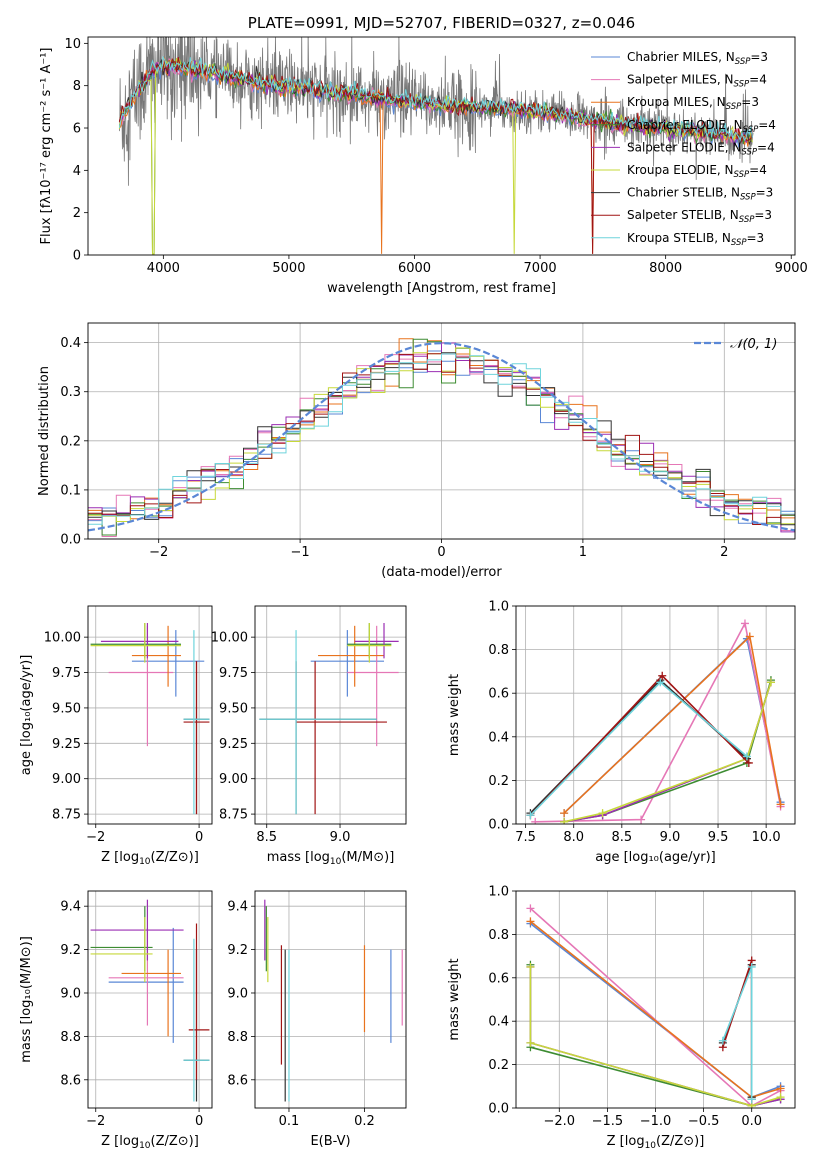 Image resolution: width=819 pixels, height=1170 pixels. I want to click on y-tick-label: 9.25, so click(233, 744).